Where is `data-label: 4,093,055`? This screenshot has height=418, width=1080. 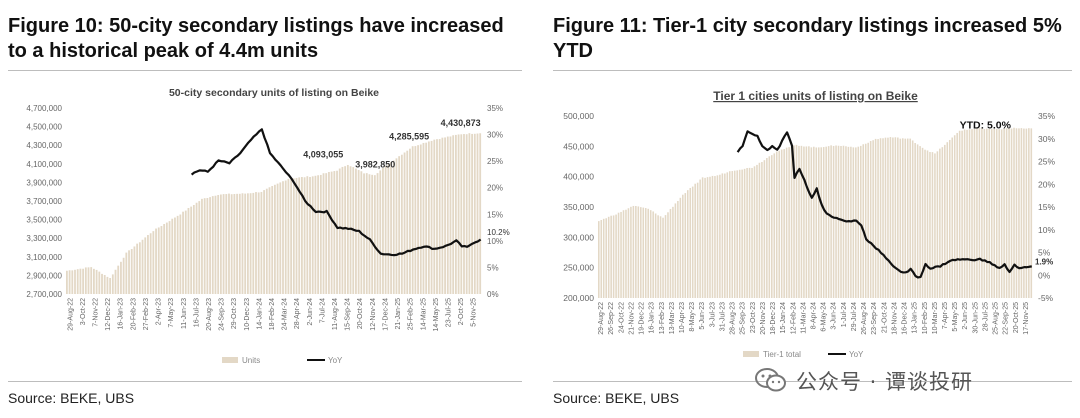
data-label: 4,093,055 is located at coordinates (323, 154).